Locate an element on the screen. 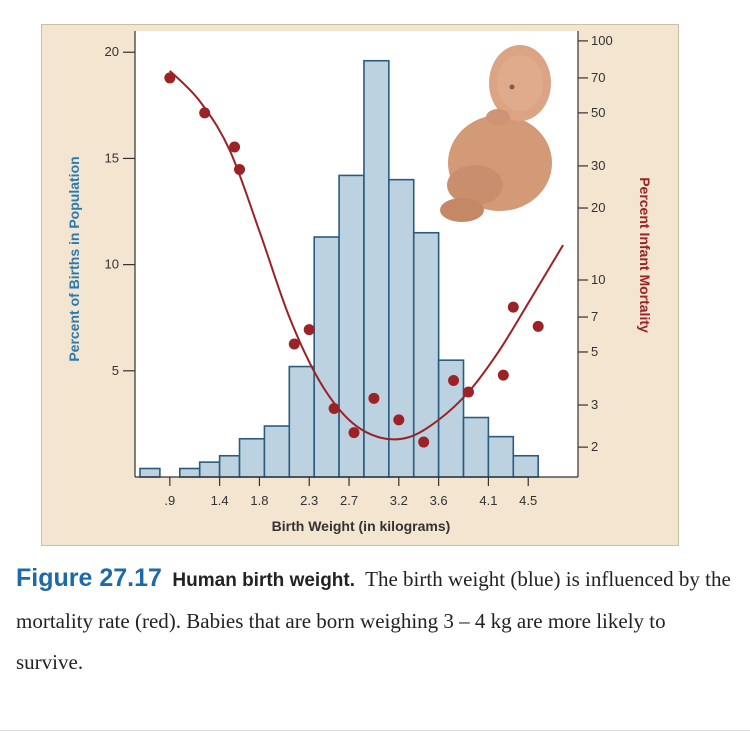 This screenshot has width=750, height=734. right-tick-label-5: 20 is located at coordinates (598, 207).